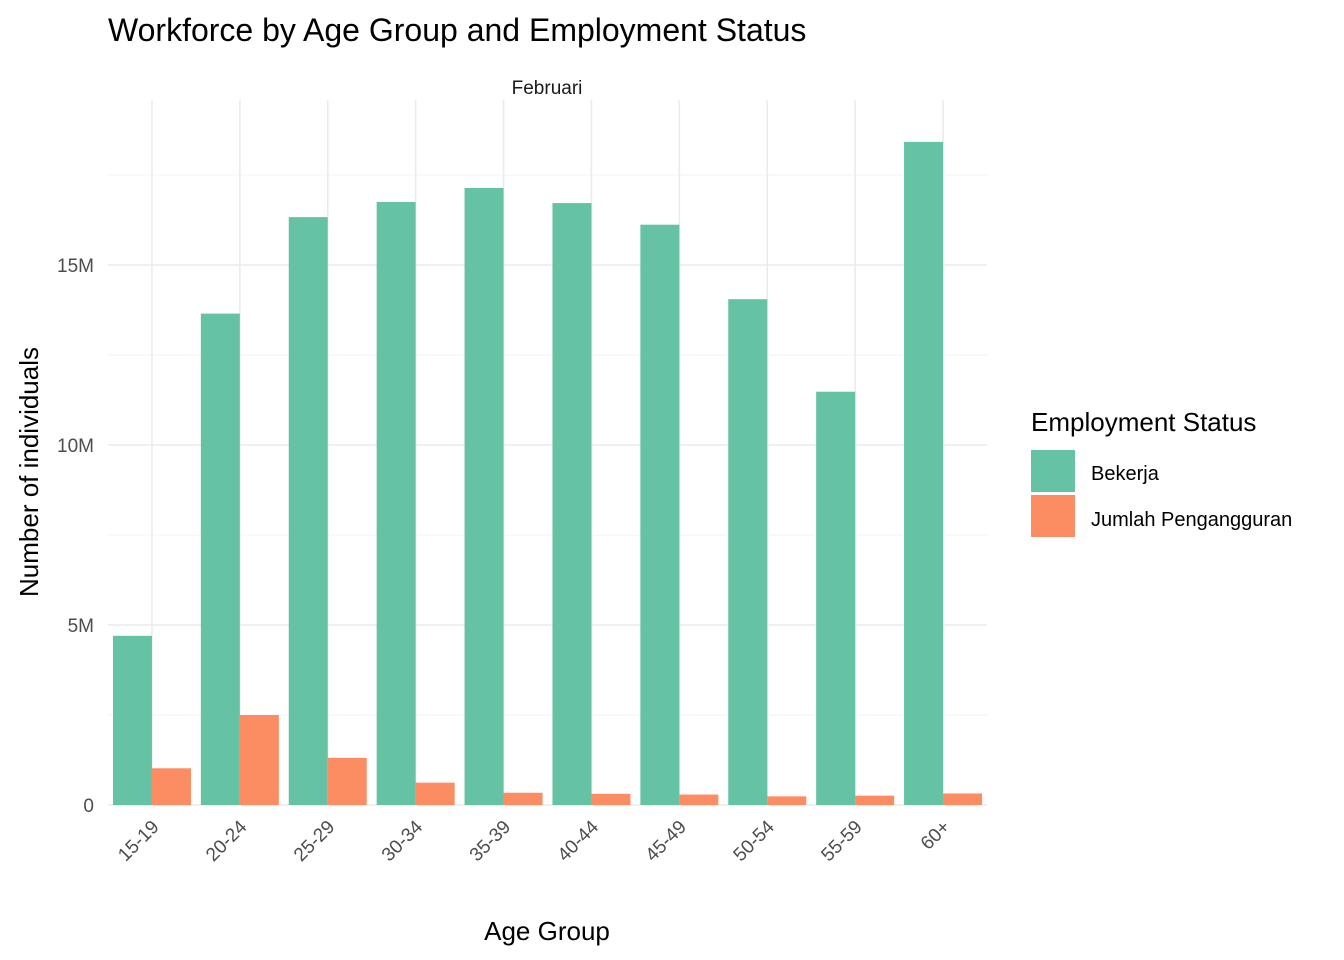 The height and width of the screenshot is (960, 1344). I want to click on y-tick-label: 0, so click(88, 806).